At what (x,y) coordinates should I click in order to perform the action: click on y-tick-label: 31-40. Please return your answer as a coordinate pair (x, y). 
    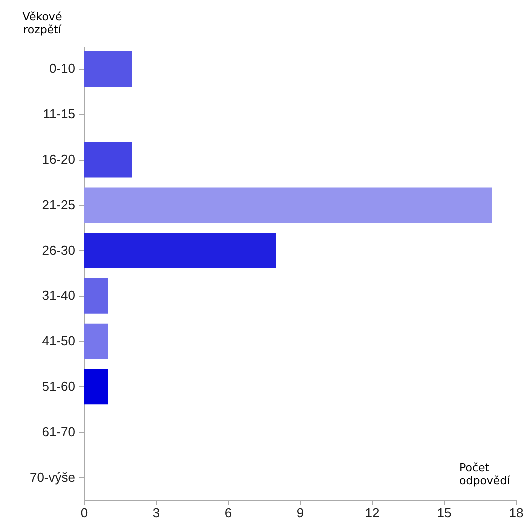
    Looking at the image, I should click on (59, 296).